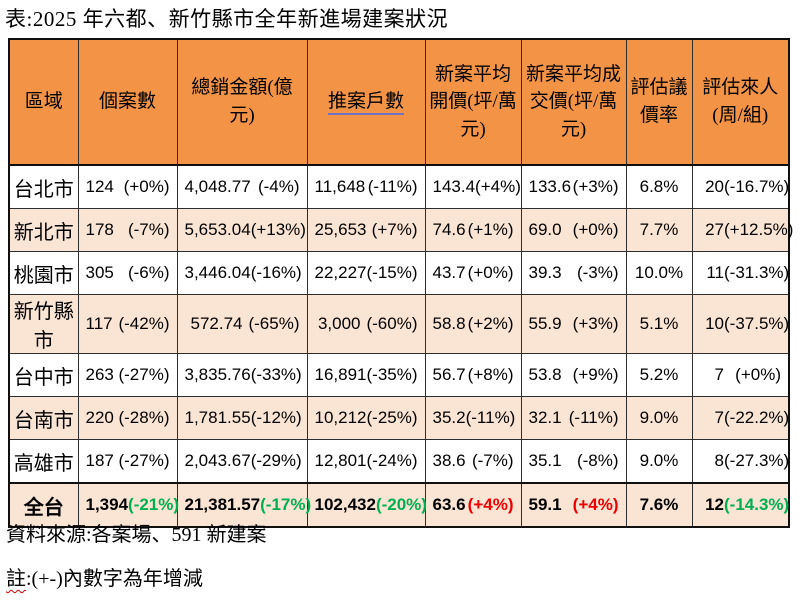 The width and height of the screenshot is (800, 600). Describe the element at coordinates (127, 418) in the screenshot. I see `value-cell: 220 (-28%)` at that location.